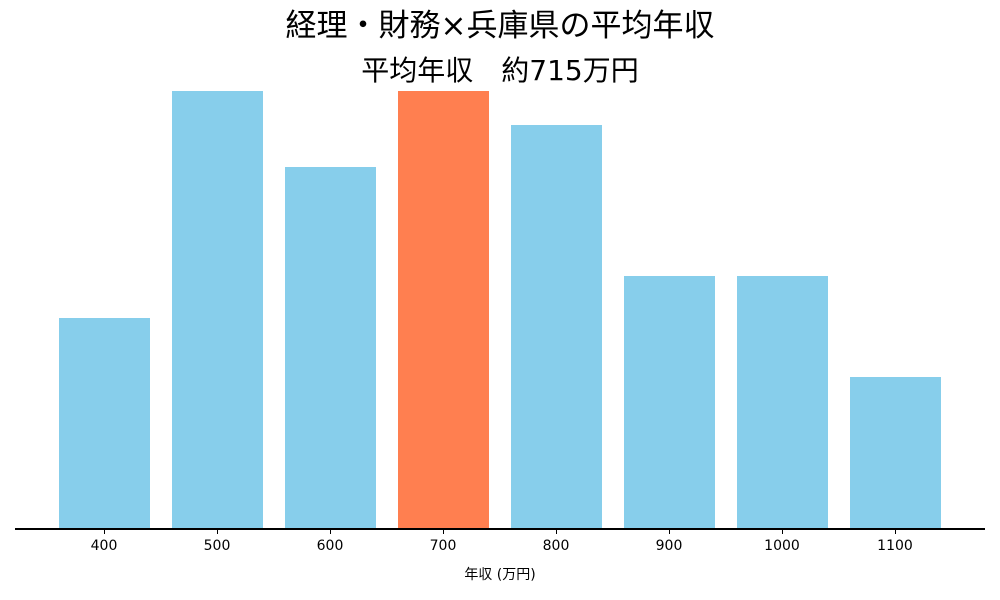 The image size is (1000, 600). Describe the element at coordinates (500, 575) in the screenshot. I see `x-axis-label: 年収 (万円)` at that location.